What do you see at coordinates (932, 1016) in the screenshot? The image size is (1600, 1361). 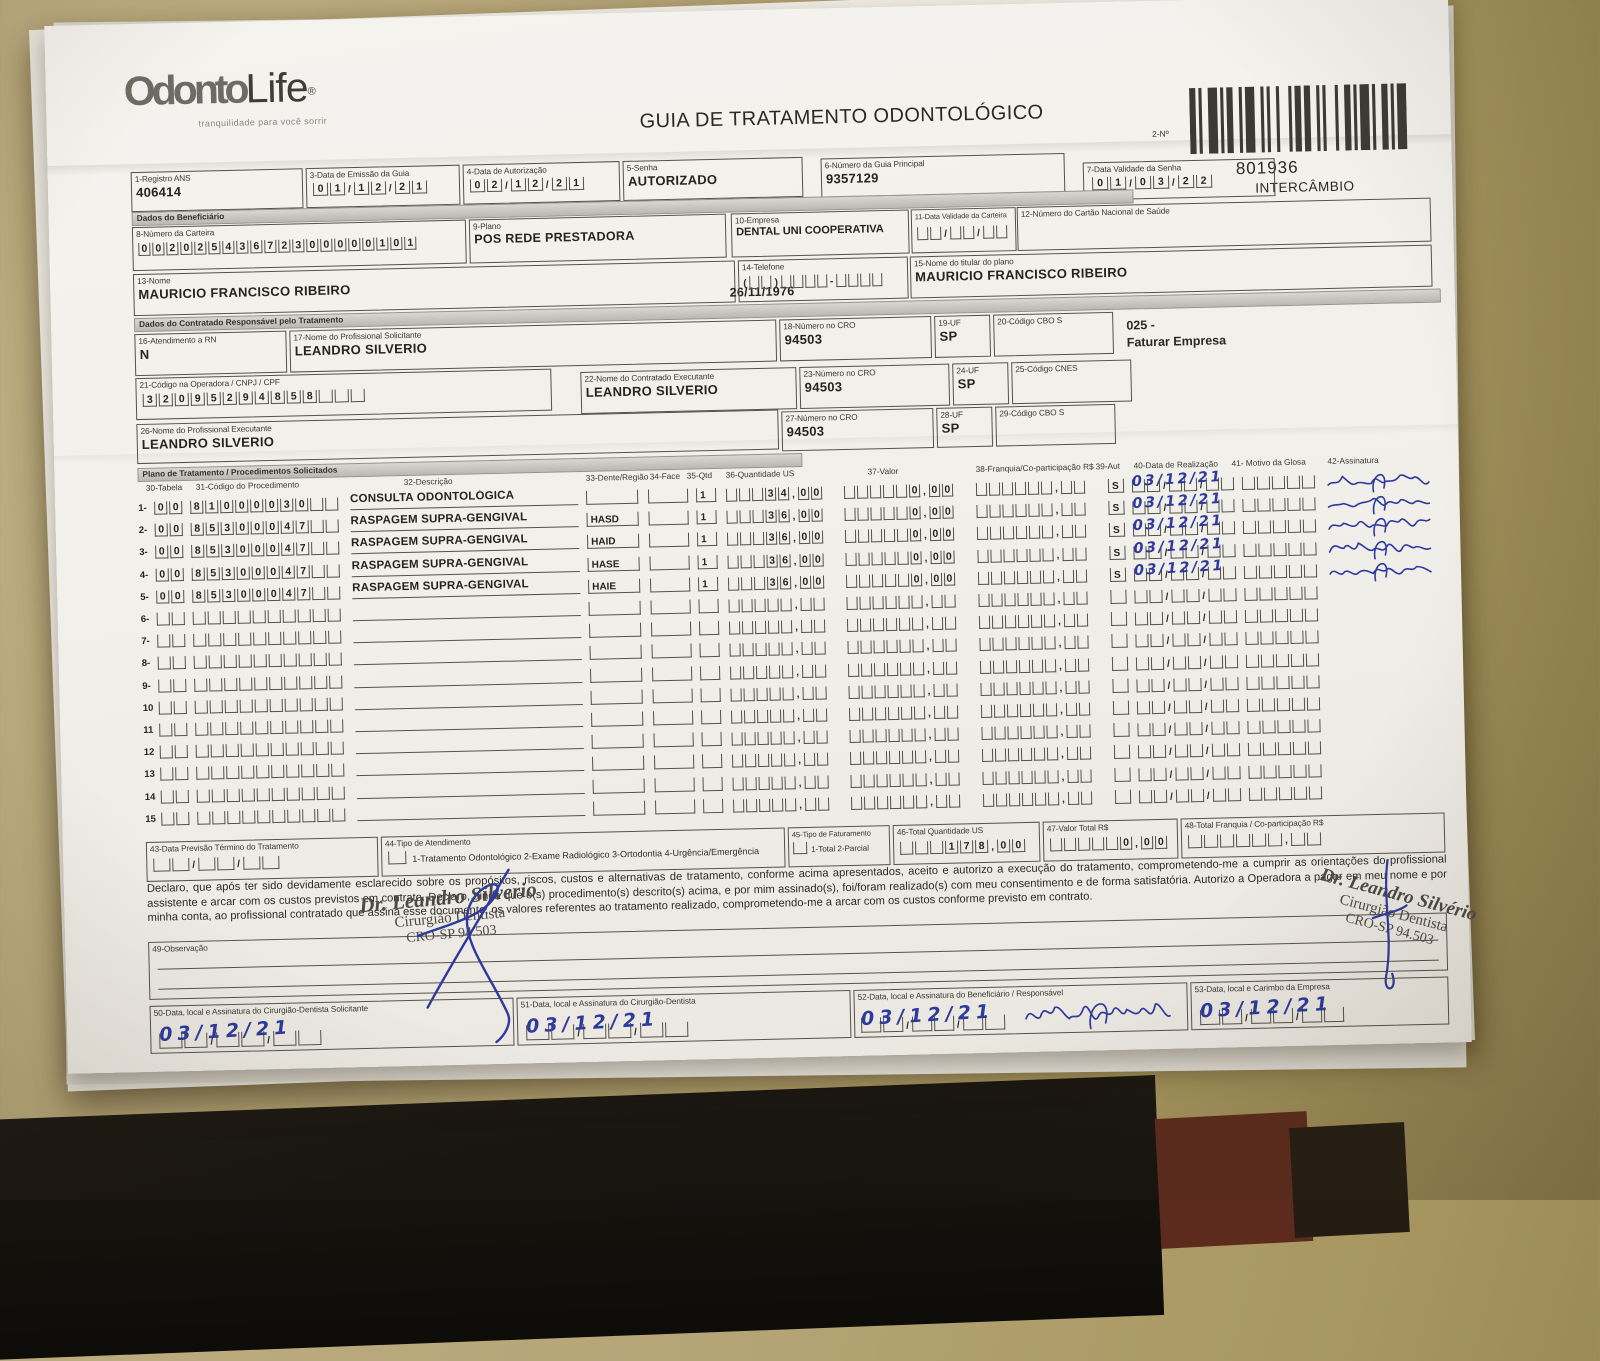 I see `comb-field: //03/12/21` at bounding box center [932, 1016].